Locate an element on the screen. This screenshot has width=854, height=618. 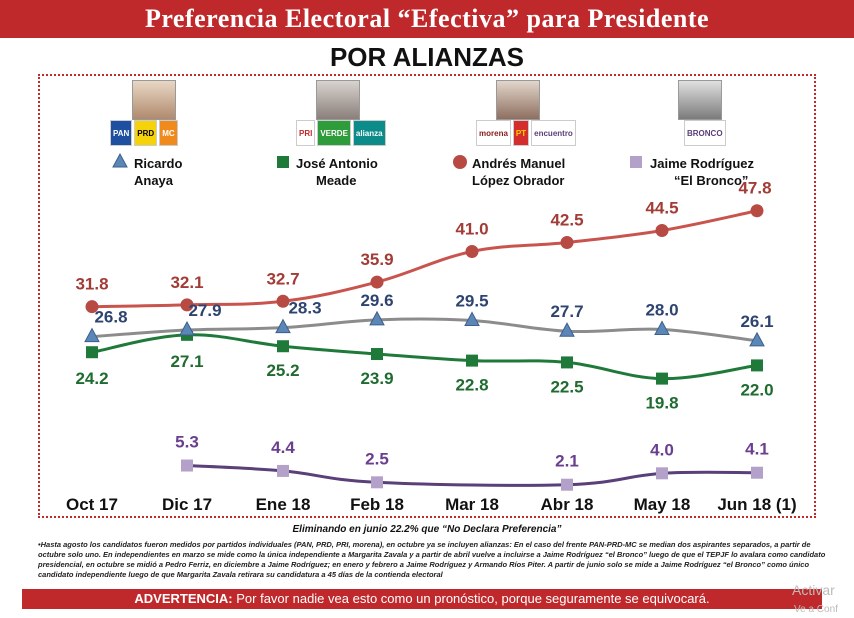
x-tick-label: May 18 is located at coordinates (662, 504).